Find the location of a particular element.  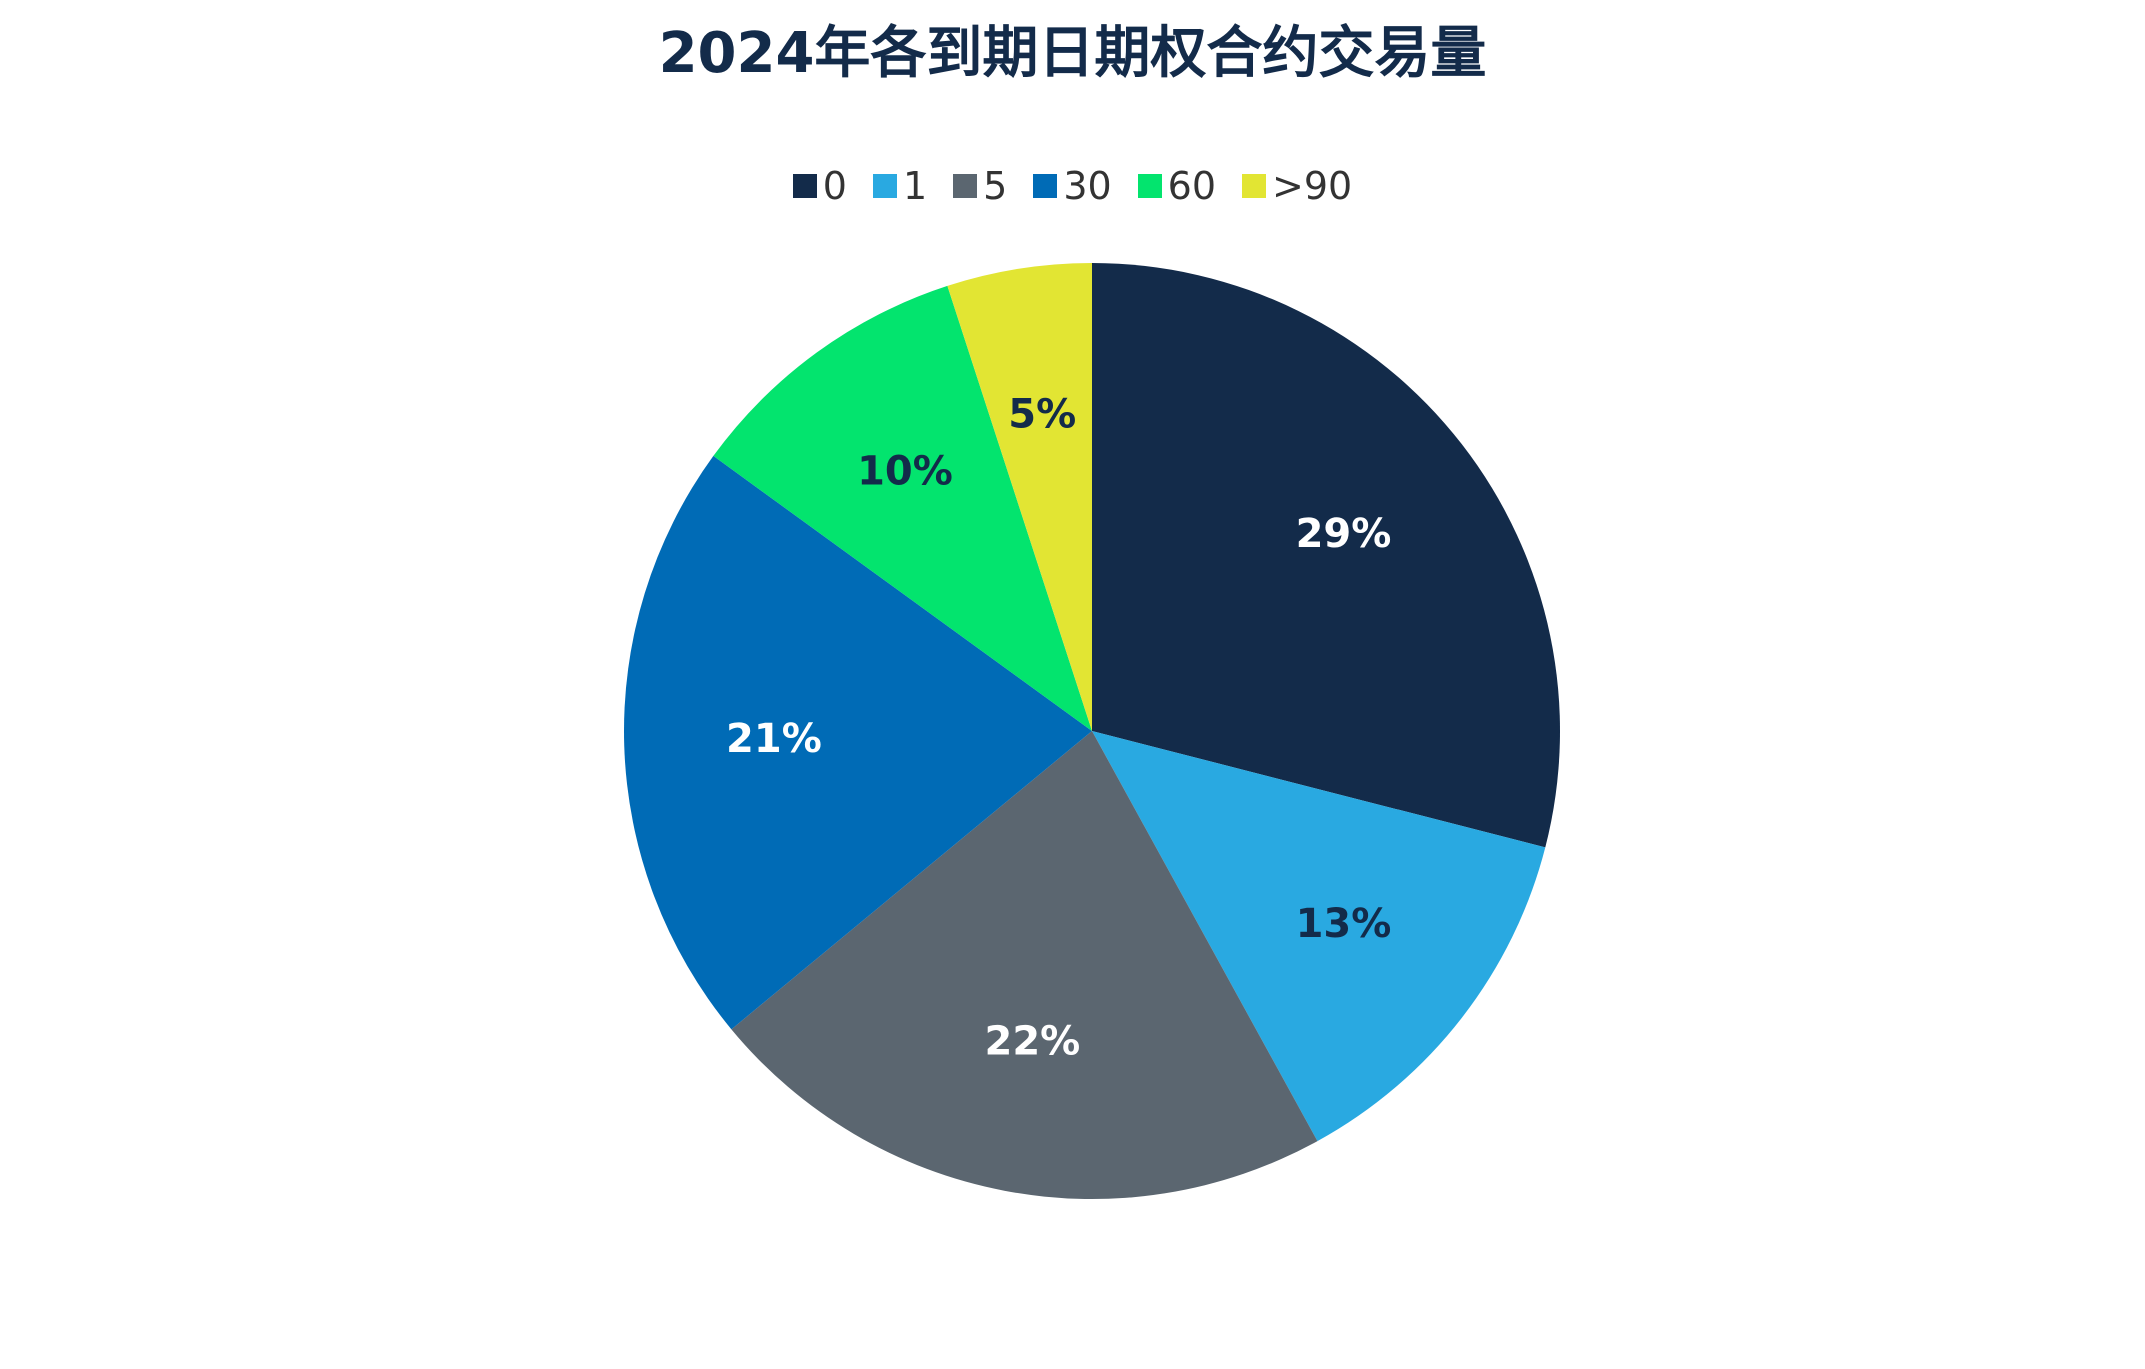

data-label: 21% is located at coordinates (774, 739).